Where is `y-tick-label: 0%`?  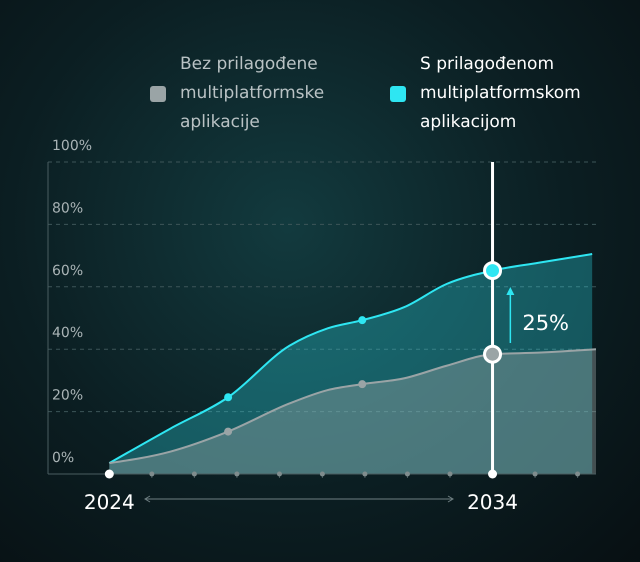
y-tick-label: 0% is located at coordinates (63, 458).